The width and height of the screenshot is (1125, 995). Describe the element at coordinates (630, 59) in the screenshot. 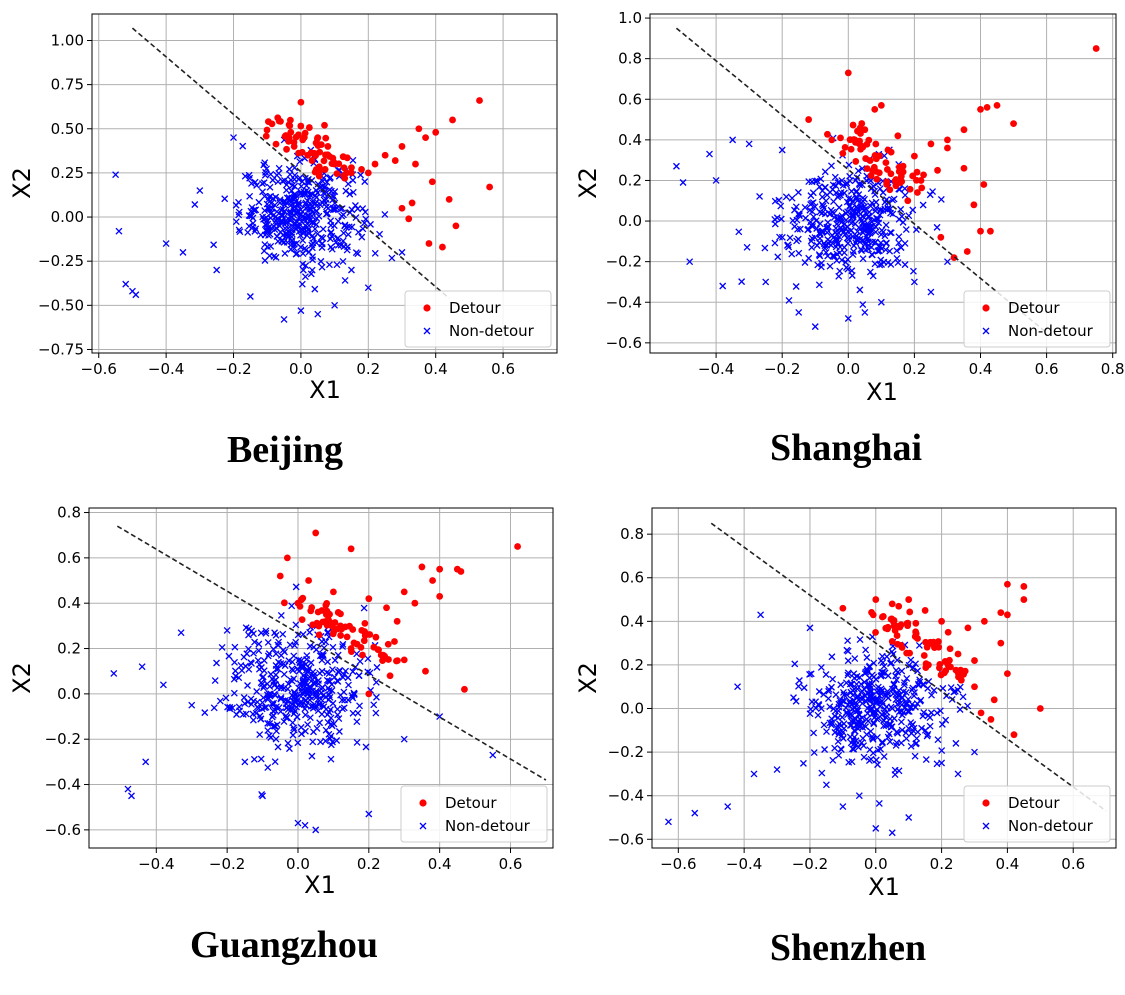

I see `y-tick-label: 0.8` at that location.